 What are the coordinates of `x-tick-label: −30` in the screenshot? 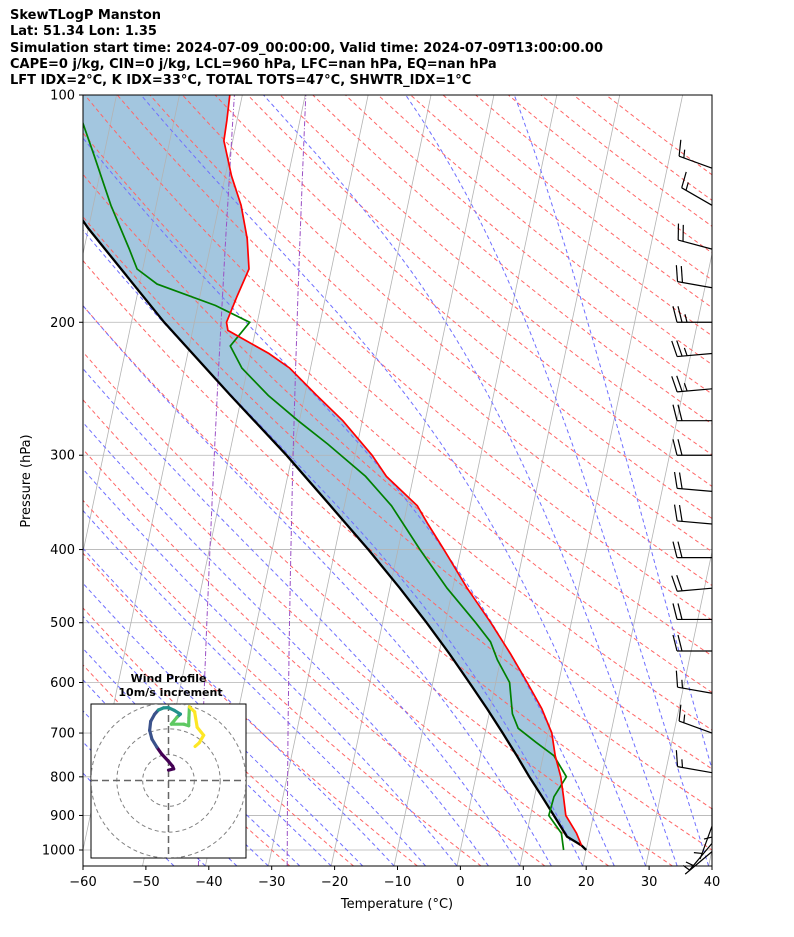 It's located at (271, 882).